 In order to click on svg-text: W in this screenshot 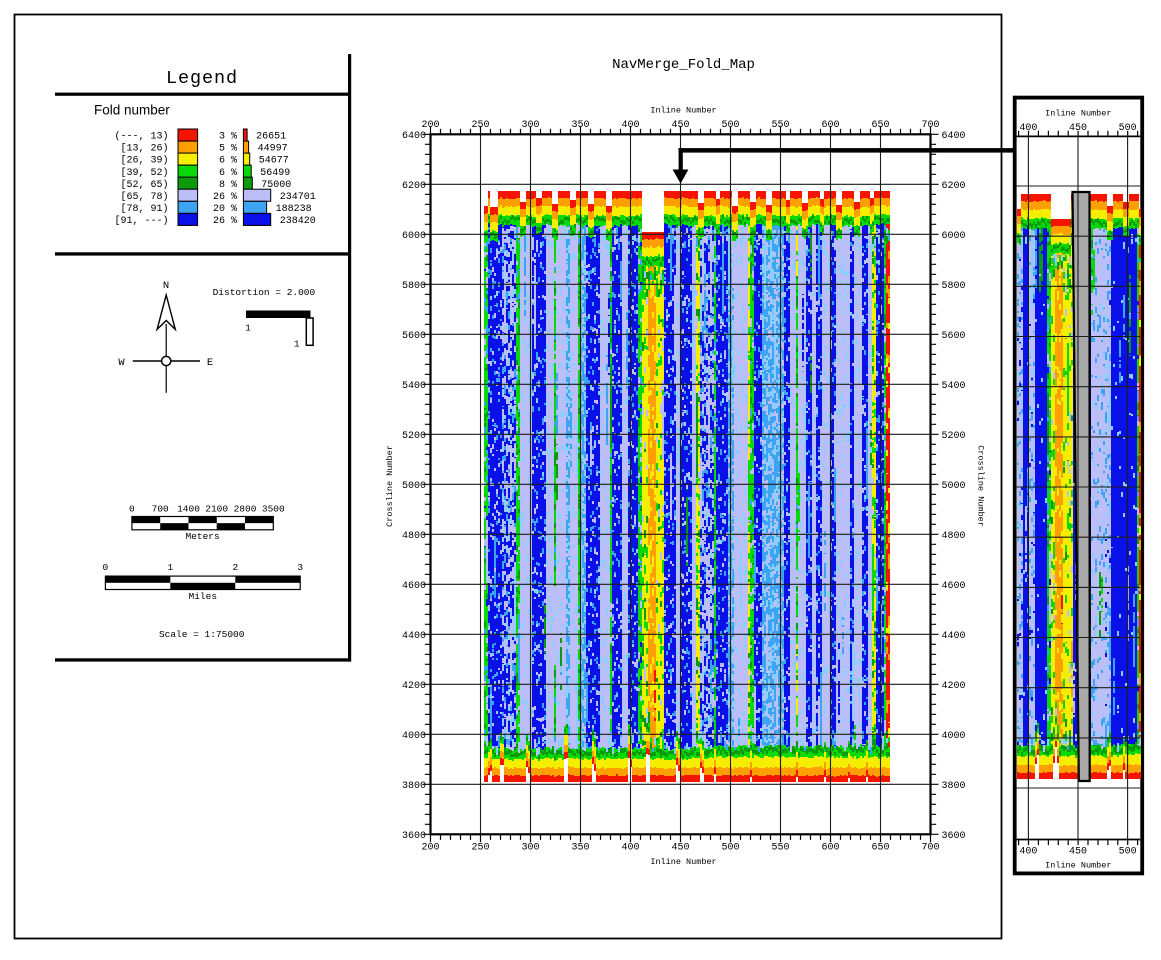, I will do `click(121, 363)`.